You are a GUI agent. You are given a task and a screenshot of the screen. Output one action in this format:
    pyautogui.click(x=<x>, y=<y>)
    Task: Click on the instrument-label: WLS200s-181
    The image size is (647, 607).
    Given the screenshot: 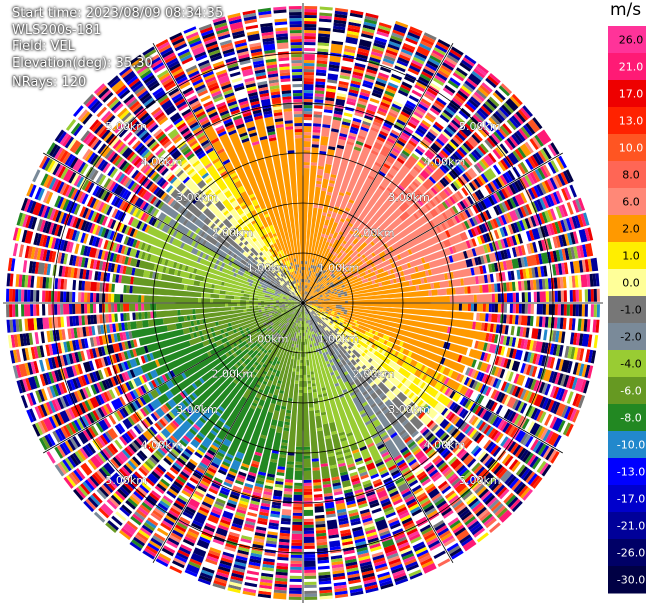 What is the action you would take?
    pyautogui.click(x=57, y=30)
    